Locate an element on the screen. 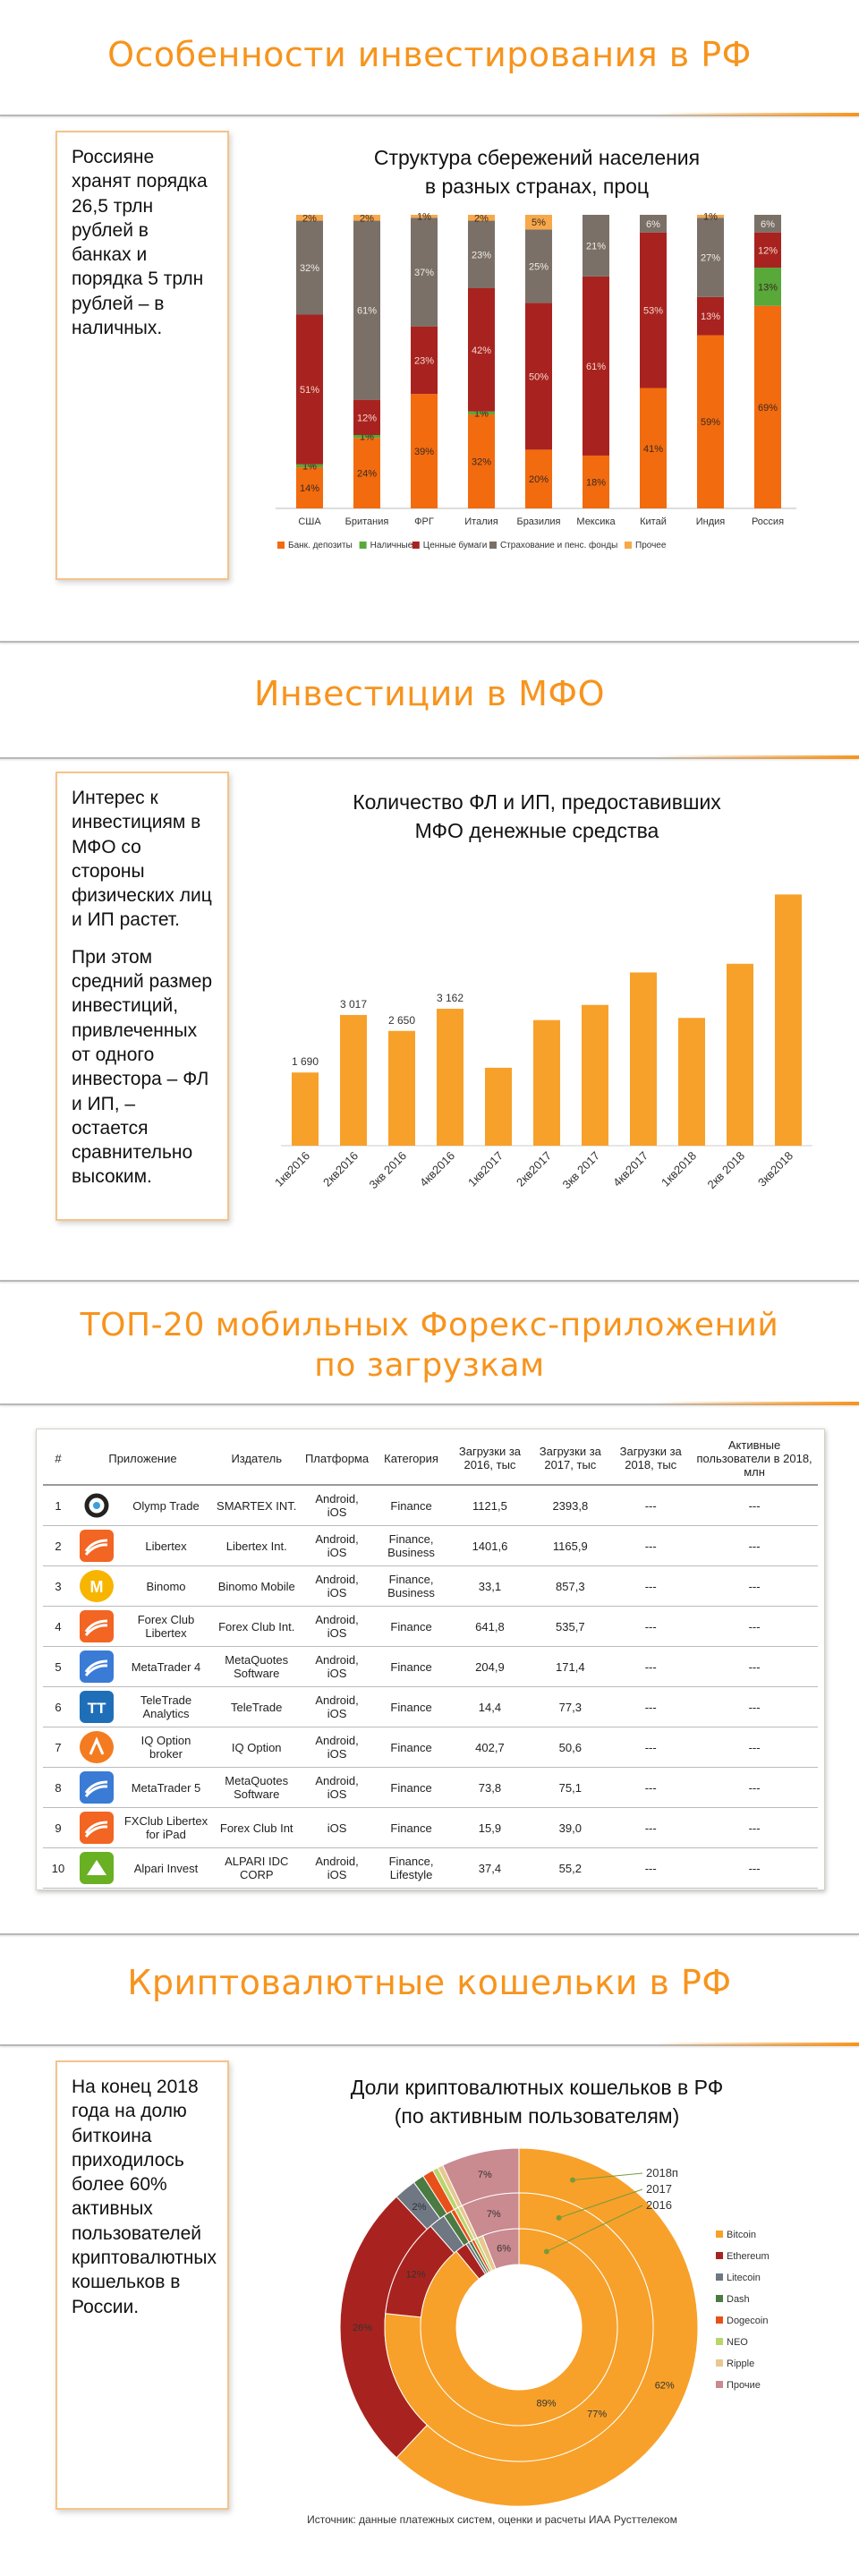 The height and width of the screenshot is (2576, 859). data-label: 61% is located at coordinates (367, 311).